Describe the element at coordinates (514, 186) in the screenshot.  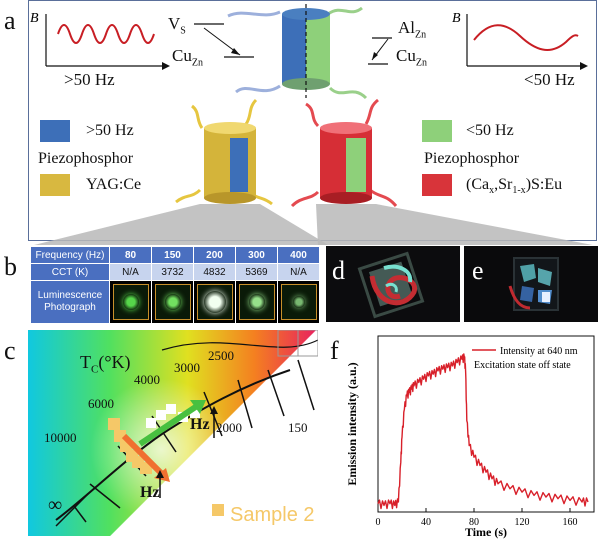
I see `legend-casr: (Cax,Sr1-x)S:Eu` at that location.